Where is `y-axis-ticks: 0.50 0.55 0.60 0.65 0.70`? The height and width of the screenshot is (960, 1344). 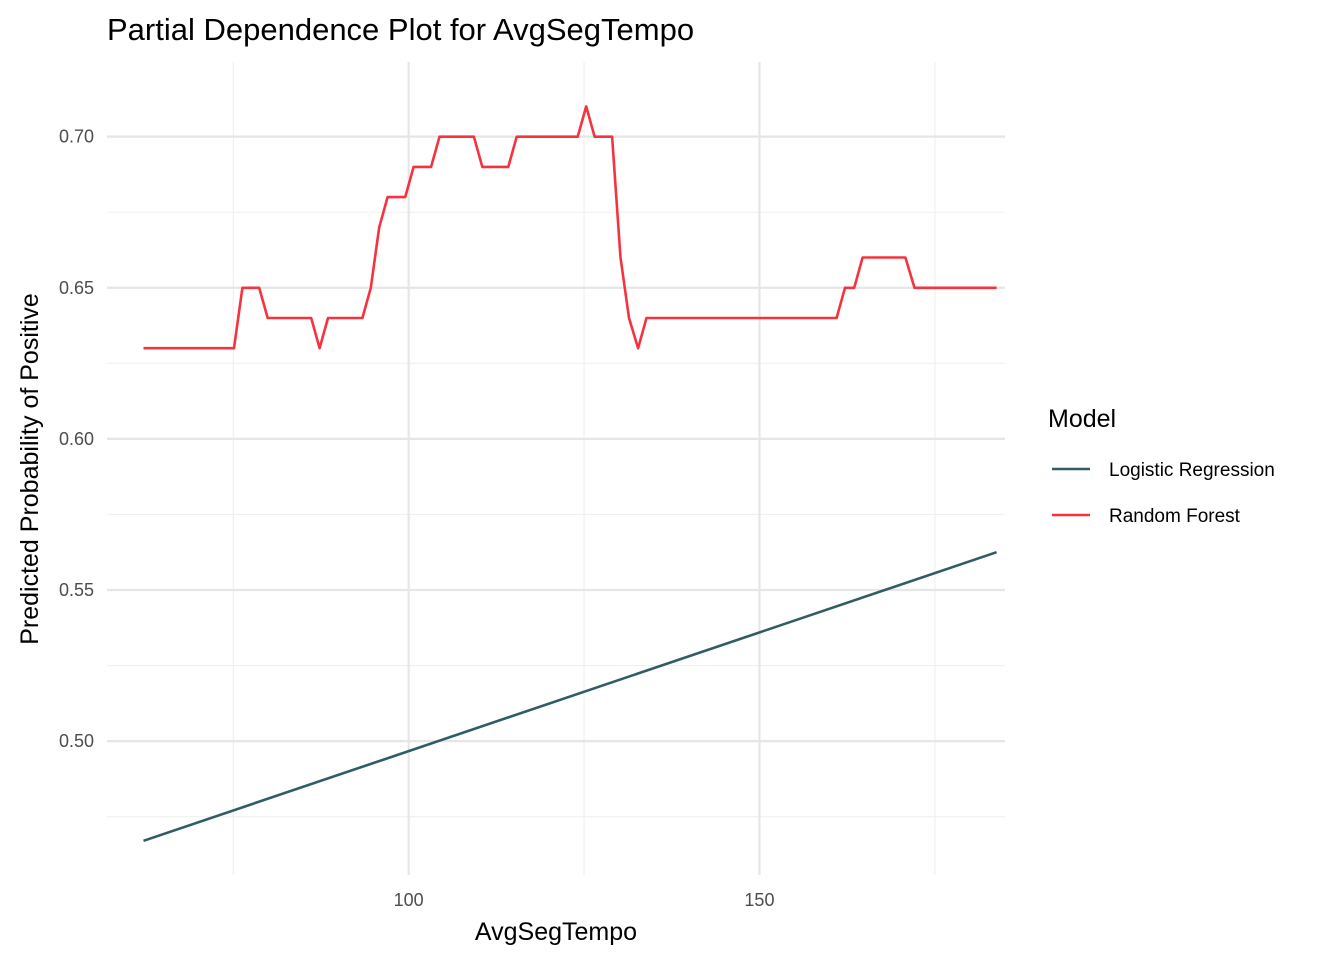
y-axis-ticks: 0.50 0.55 0.60 0.65 0.70 is located at coordinates (76, 439).